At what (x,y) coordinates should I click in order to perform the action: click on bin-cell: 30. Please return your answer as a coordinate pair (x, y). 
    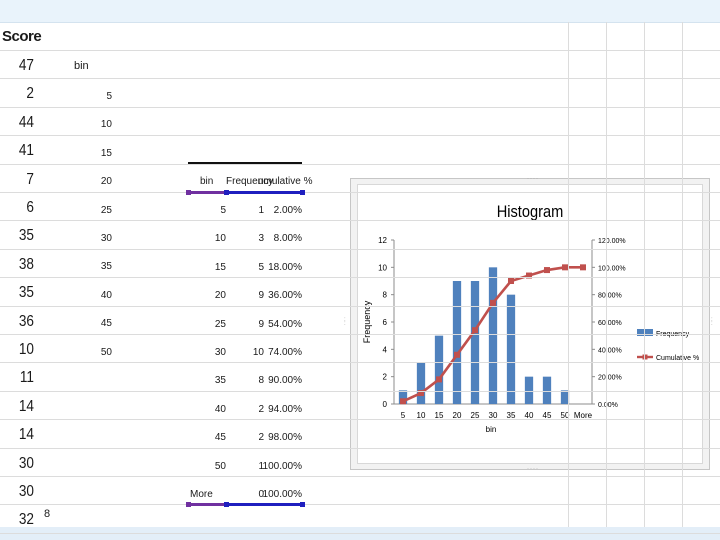
    Looking at the image, I should click on (106, 238).